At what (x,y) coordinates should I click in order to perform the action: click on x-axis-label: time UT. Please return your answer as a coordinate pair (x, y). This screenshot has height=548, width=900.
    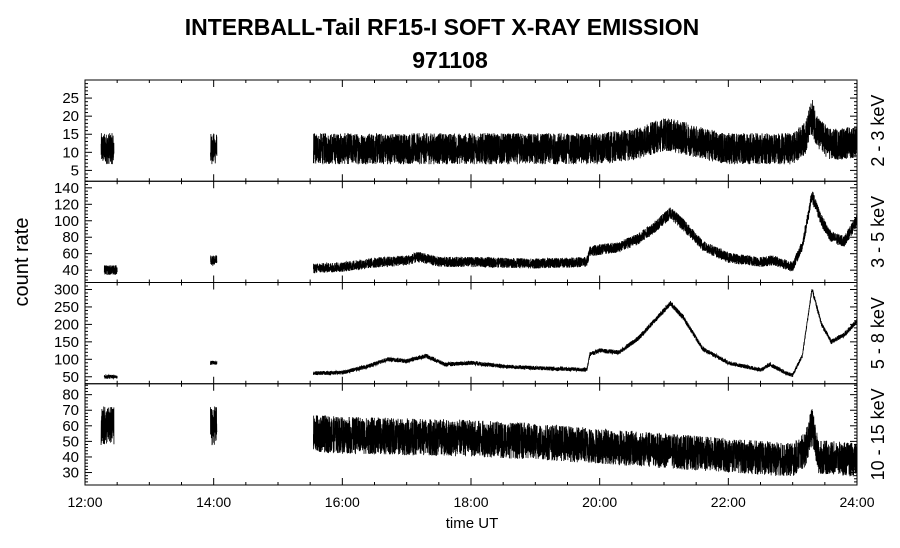
    Looking at the image, I should click on (472, 523).